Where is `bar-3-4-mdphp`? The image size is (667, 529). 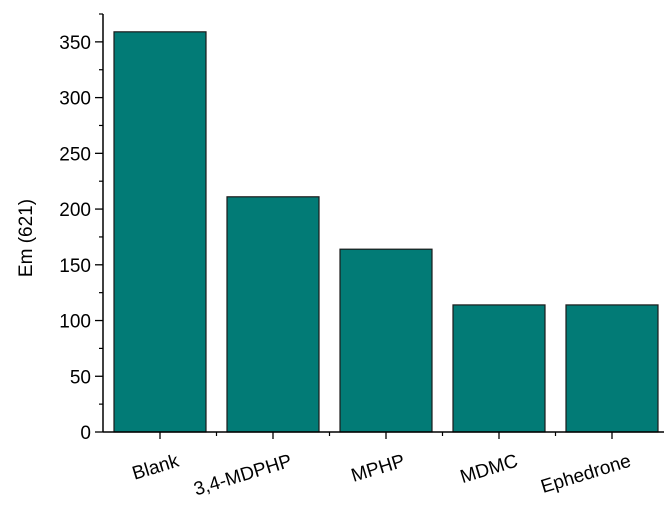 bar-3-4-mdphp is located at coordinates (273, 314).